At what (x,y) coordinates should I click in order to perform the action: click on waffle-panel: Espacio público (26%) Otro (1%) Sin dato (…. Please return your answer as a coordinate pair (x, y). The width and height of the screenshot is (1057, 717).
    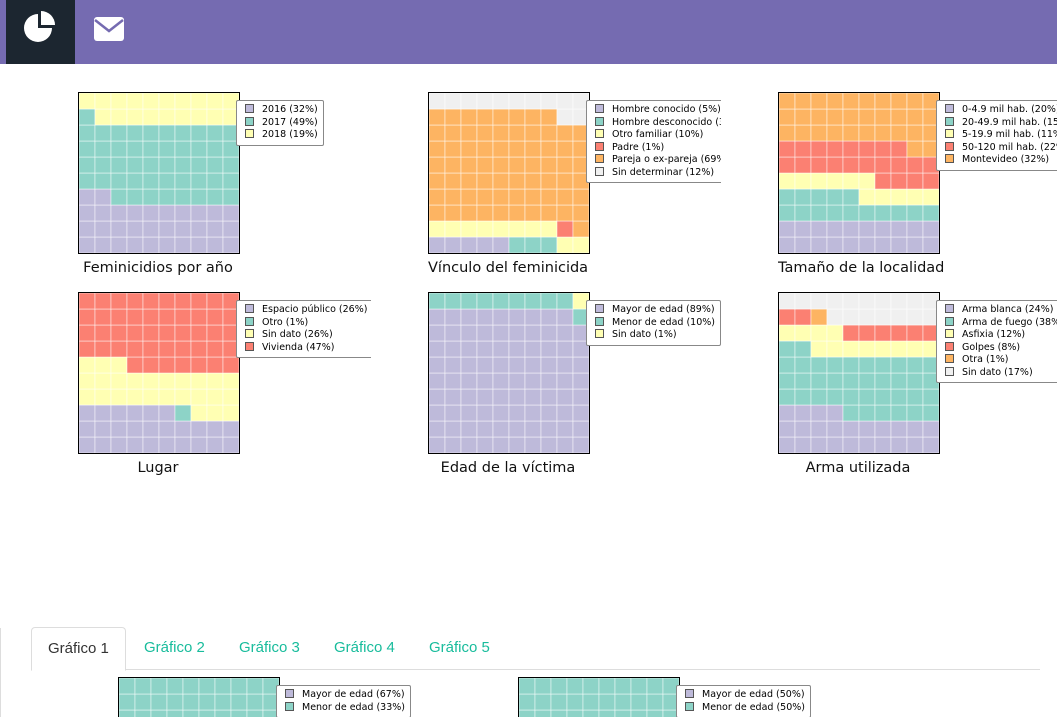
    Looking at the image, I should click on (224, 387).